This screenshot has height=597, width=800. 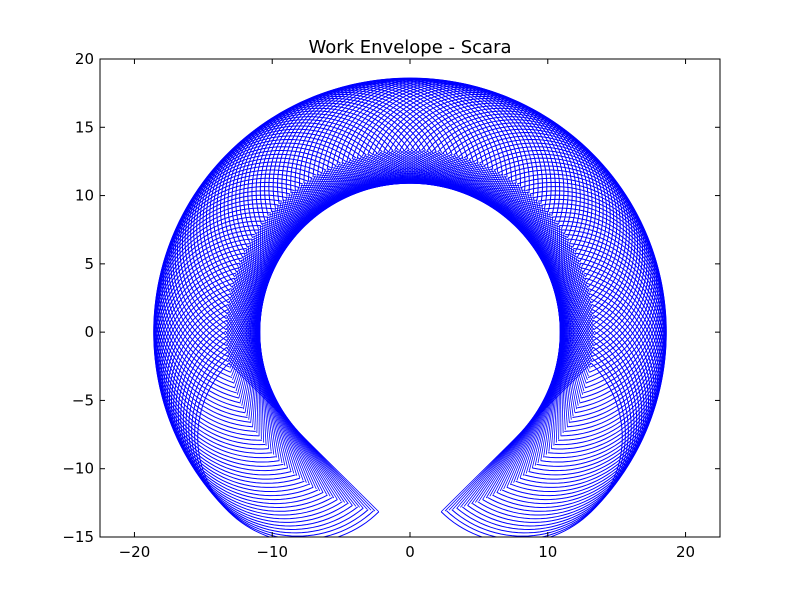 I want to click on y-tick-label: −5, so click(x=83, y=400).